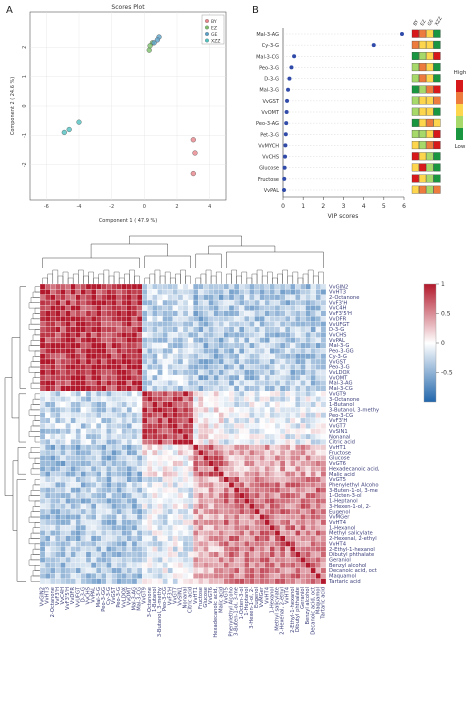  Describe the element at coordinates (337, 394) in the screenshot. I see `heatmap-row-label: VvGT9` at that location.